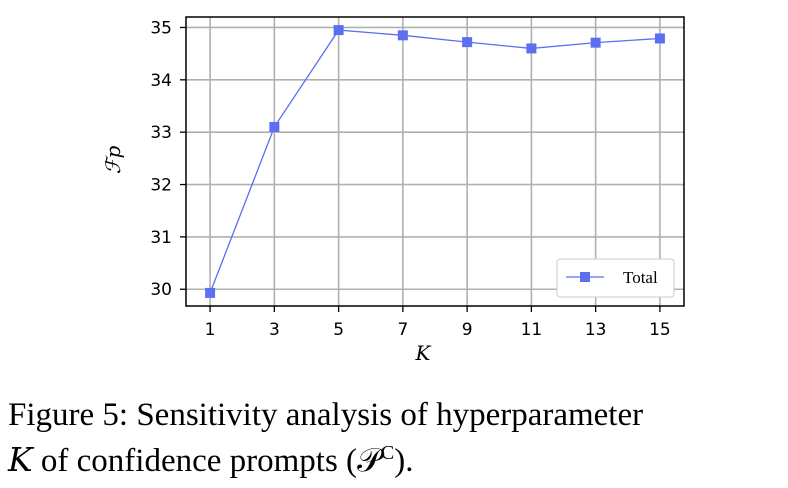 This screenshot has height=488, width=788. What do you see at coordinates (161, 133) in the screenshot?
I see `y-tick-label: 33` at bounding box center [161, 133].